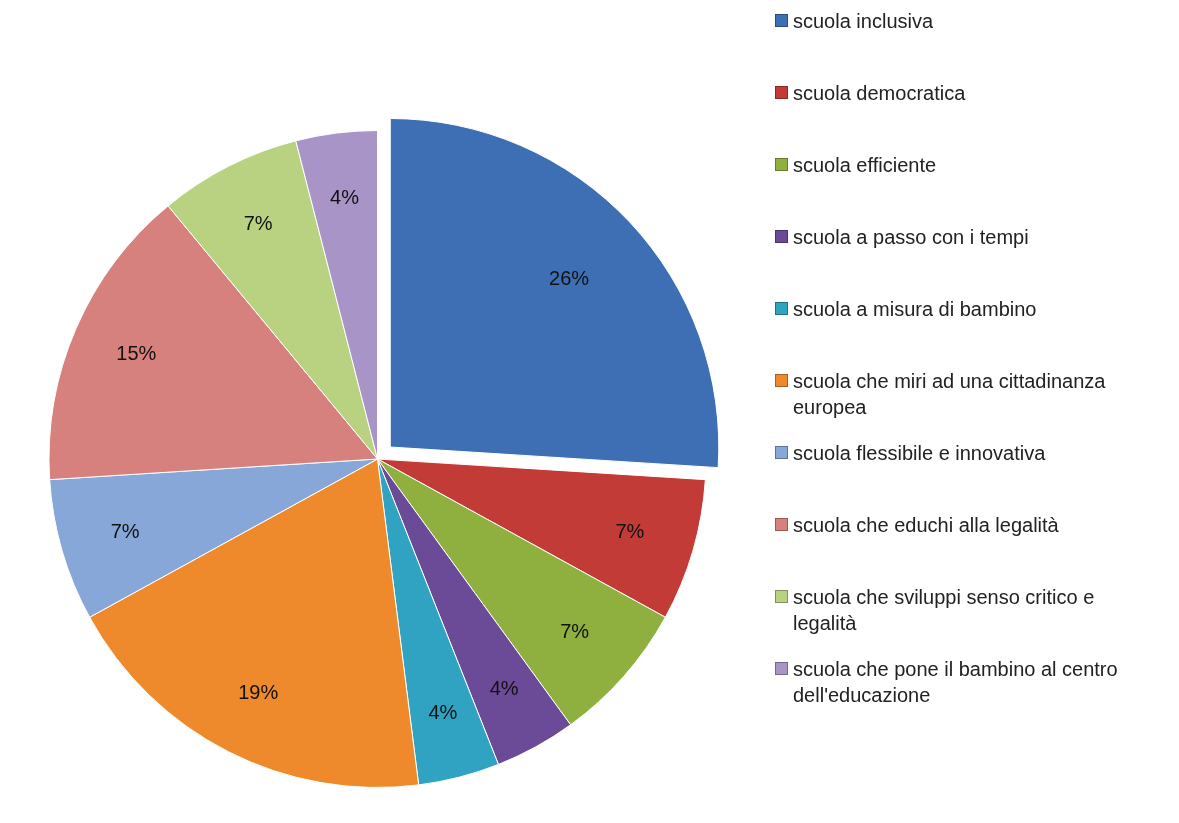 This screenshot has height=823, width=1179. I want to click on legend-label: scuola a passo con i tempi, so click(911, 237).